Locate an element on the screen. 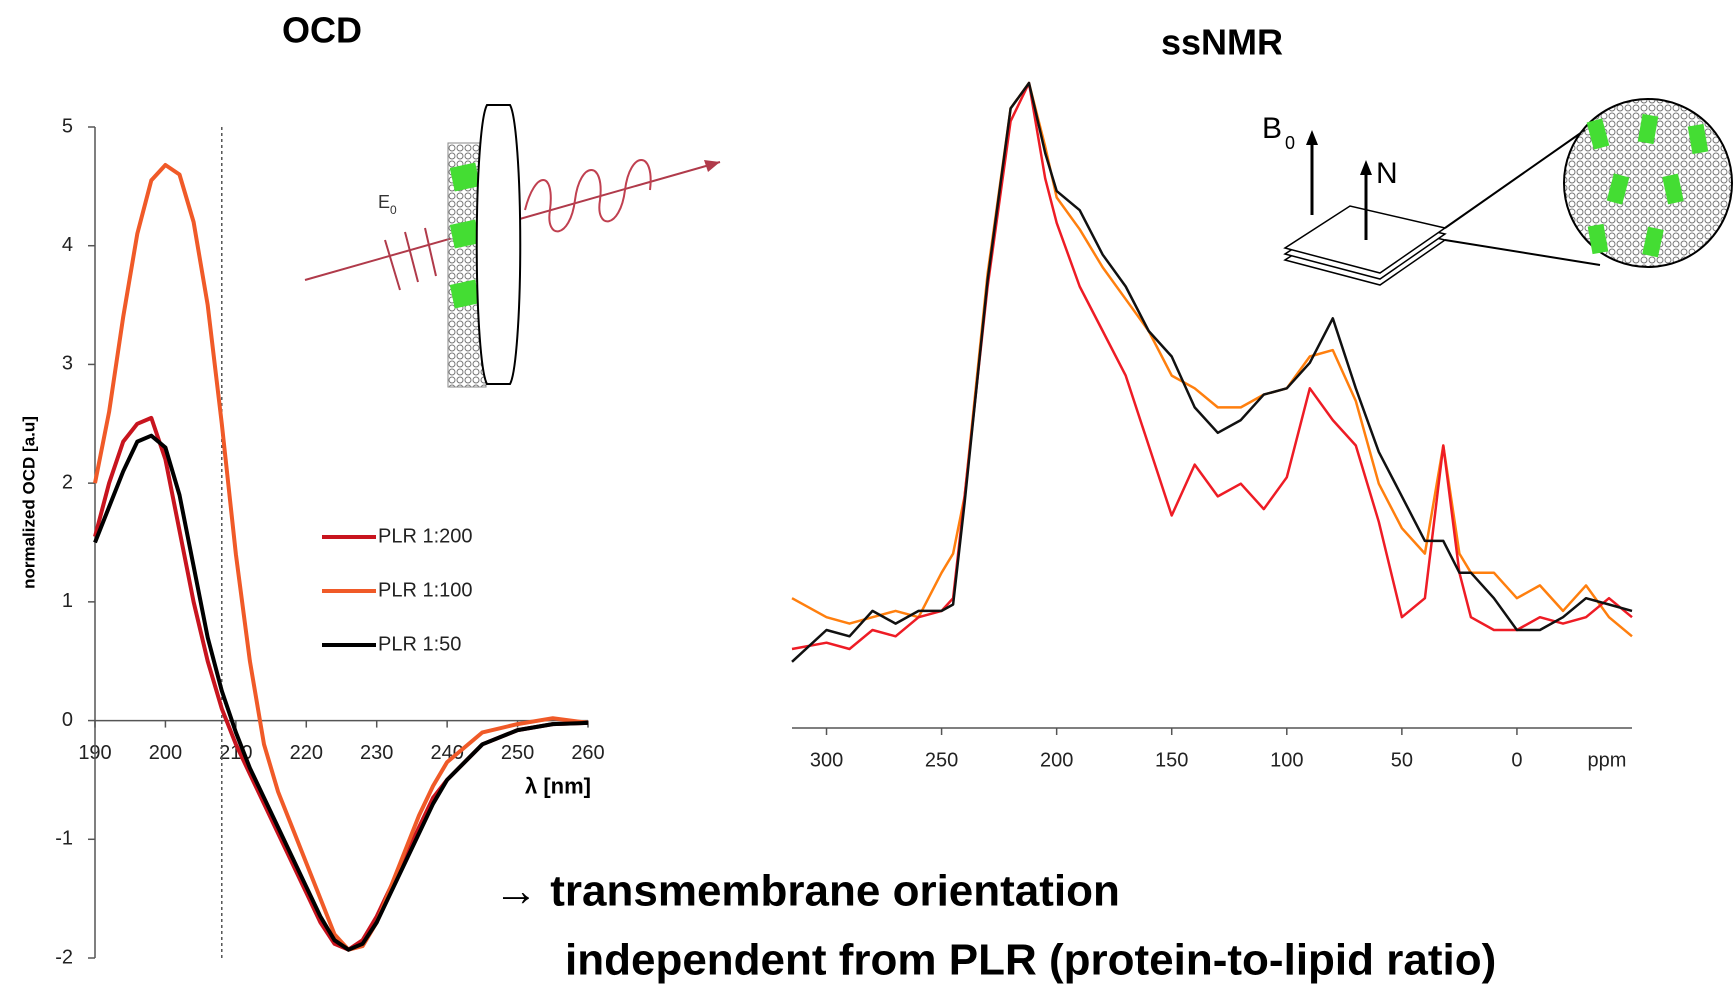 The height and width of the screenshot is (989, 1734). x-tick-label: 50 is located at coordinates (1402, 760).